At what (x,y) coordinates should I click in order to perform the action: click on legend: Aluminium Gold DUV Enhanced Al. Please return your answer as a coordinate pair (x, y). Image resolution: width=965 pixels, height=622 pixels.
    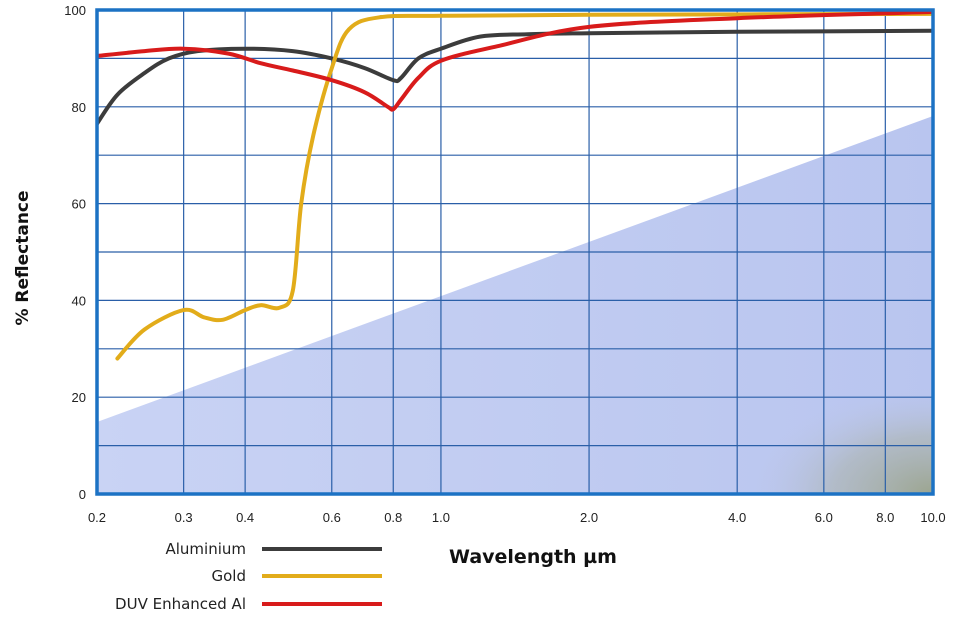
    Looking at the image, I should click on (248, 576).